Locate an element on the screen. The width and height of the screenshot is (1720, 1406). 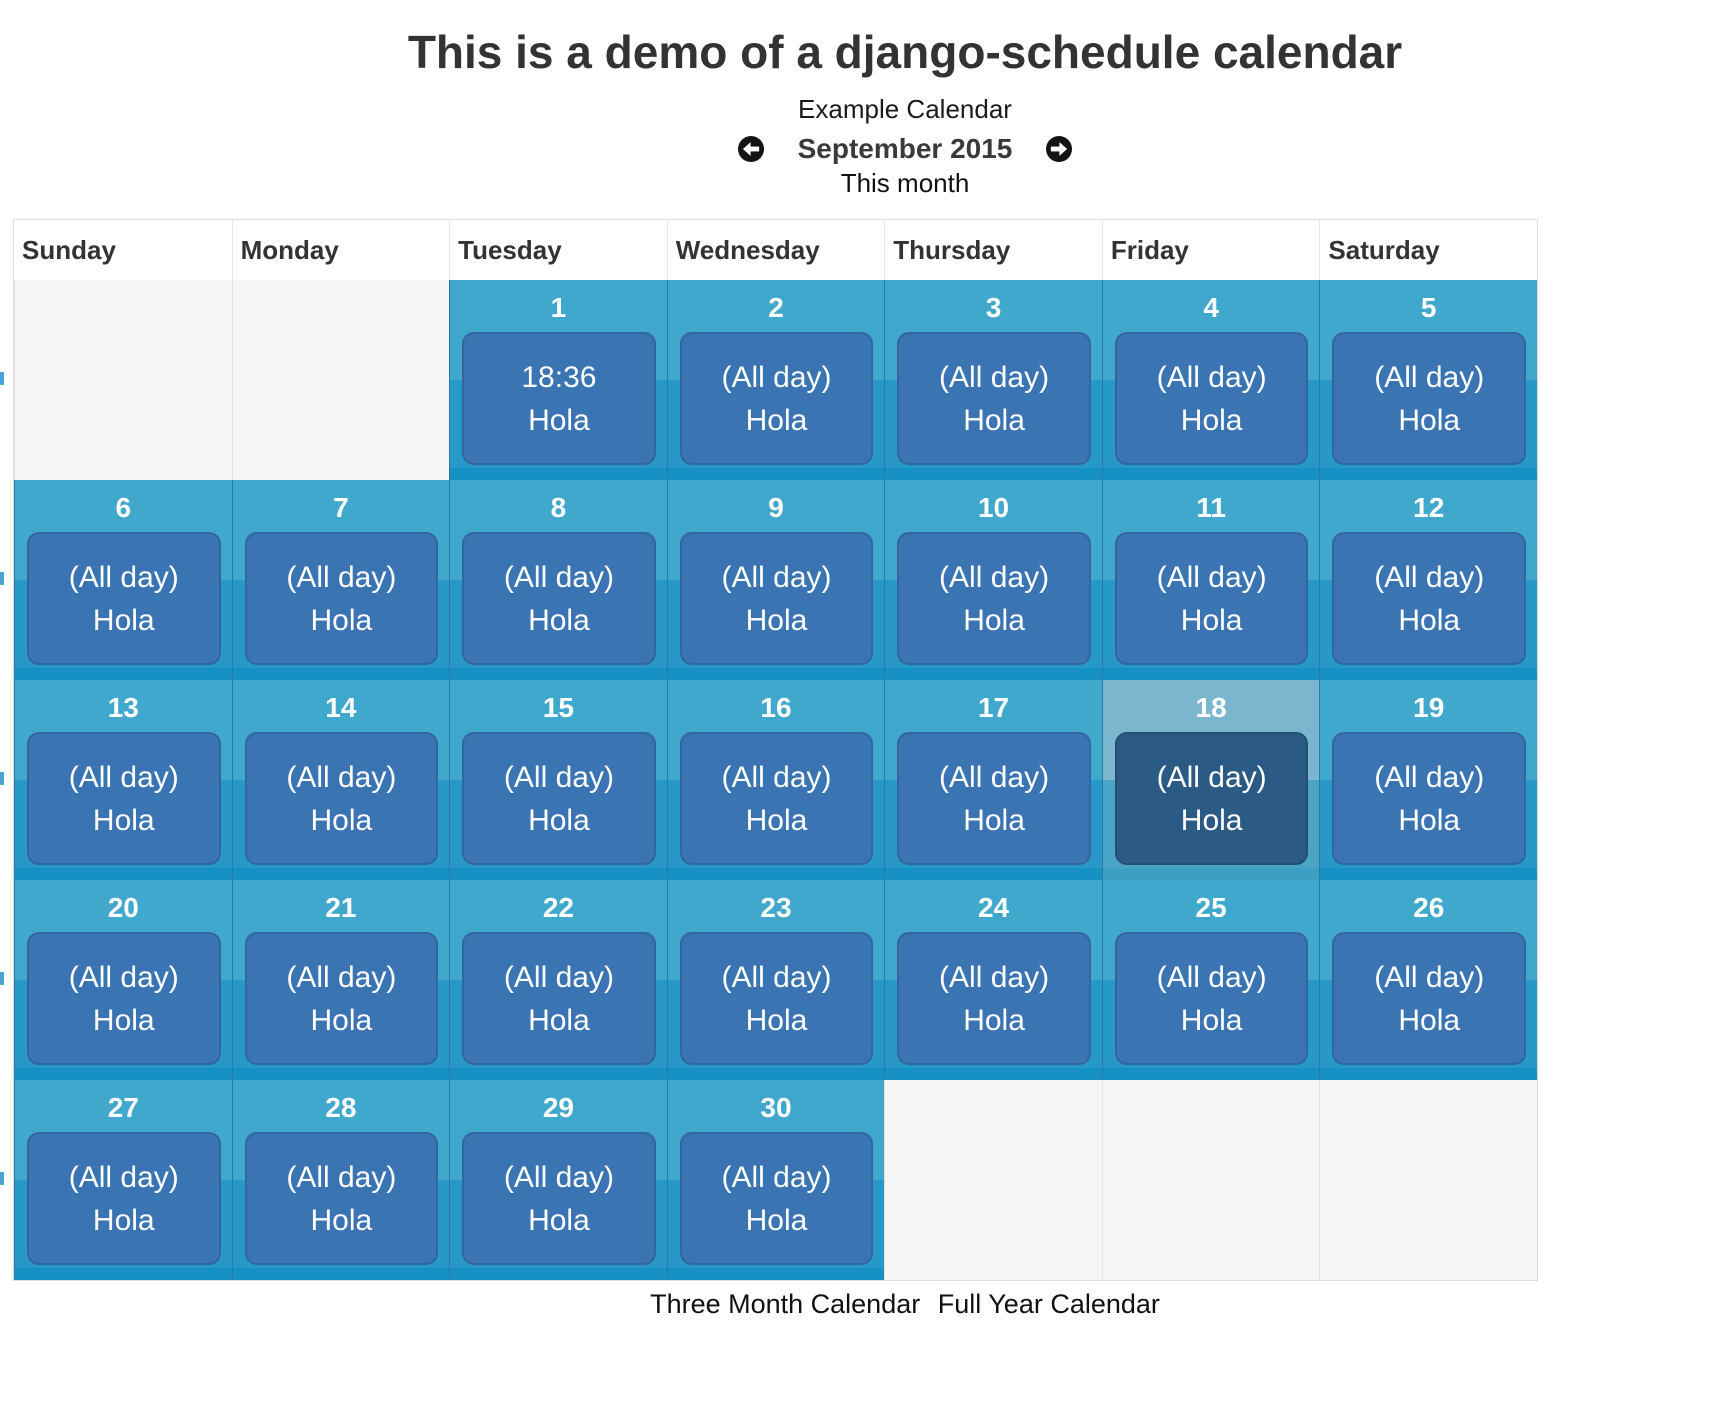
day-number: 28 is located at coordinates (341, 1107).